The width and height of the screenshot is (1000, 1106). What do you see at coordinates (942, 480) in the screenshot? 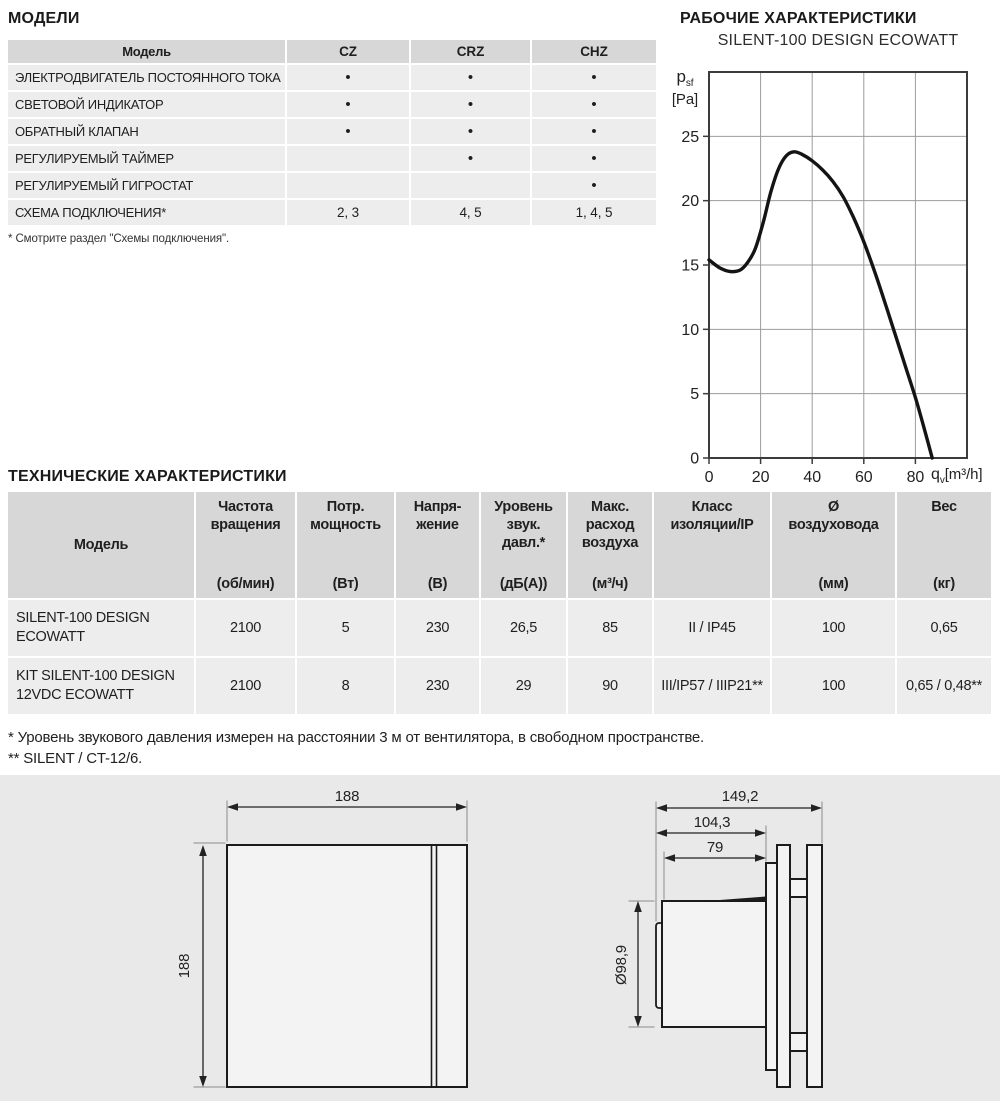
I see `x-axis-sub: v` at bounding box center [942, 480].